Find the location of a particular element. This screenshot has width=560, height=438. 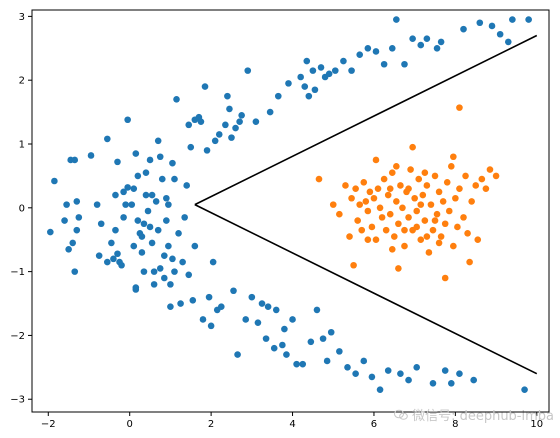

x-tick-label: 6 is located at coordinates (374, 424).